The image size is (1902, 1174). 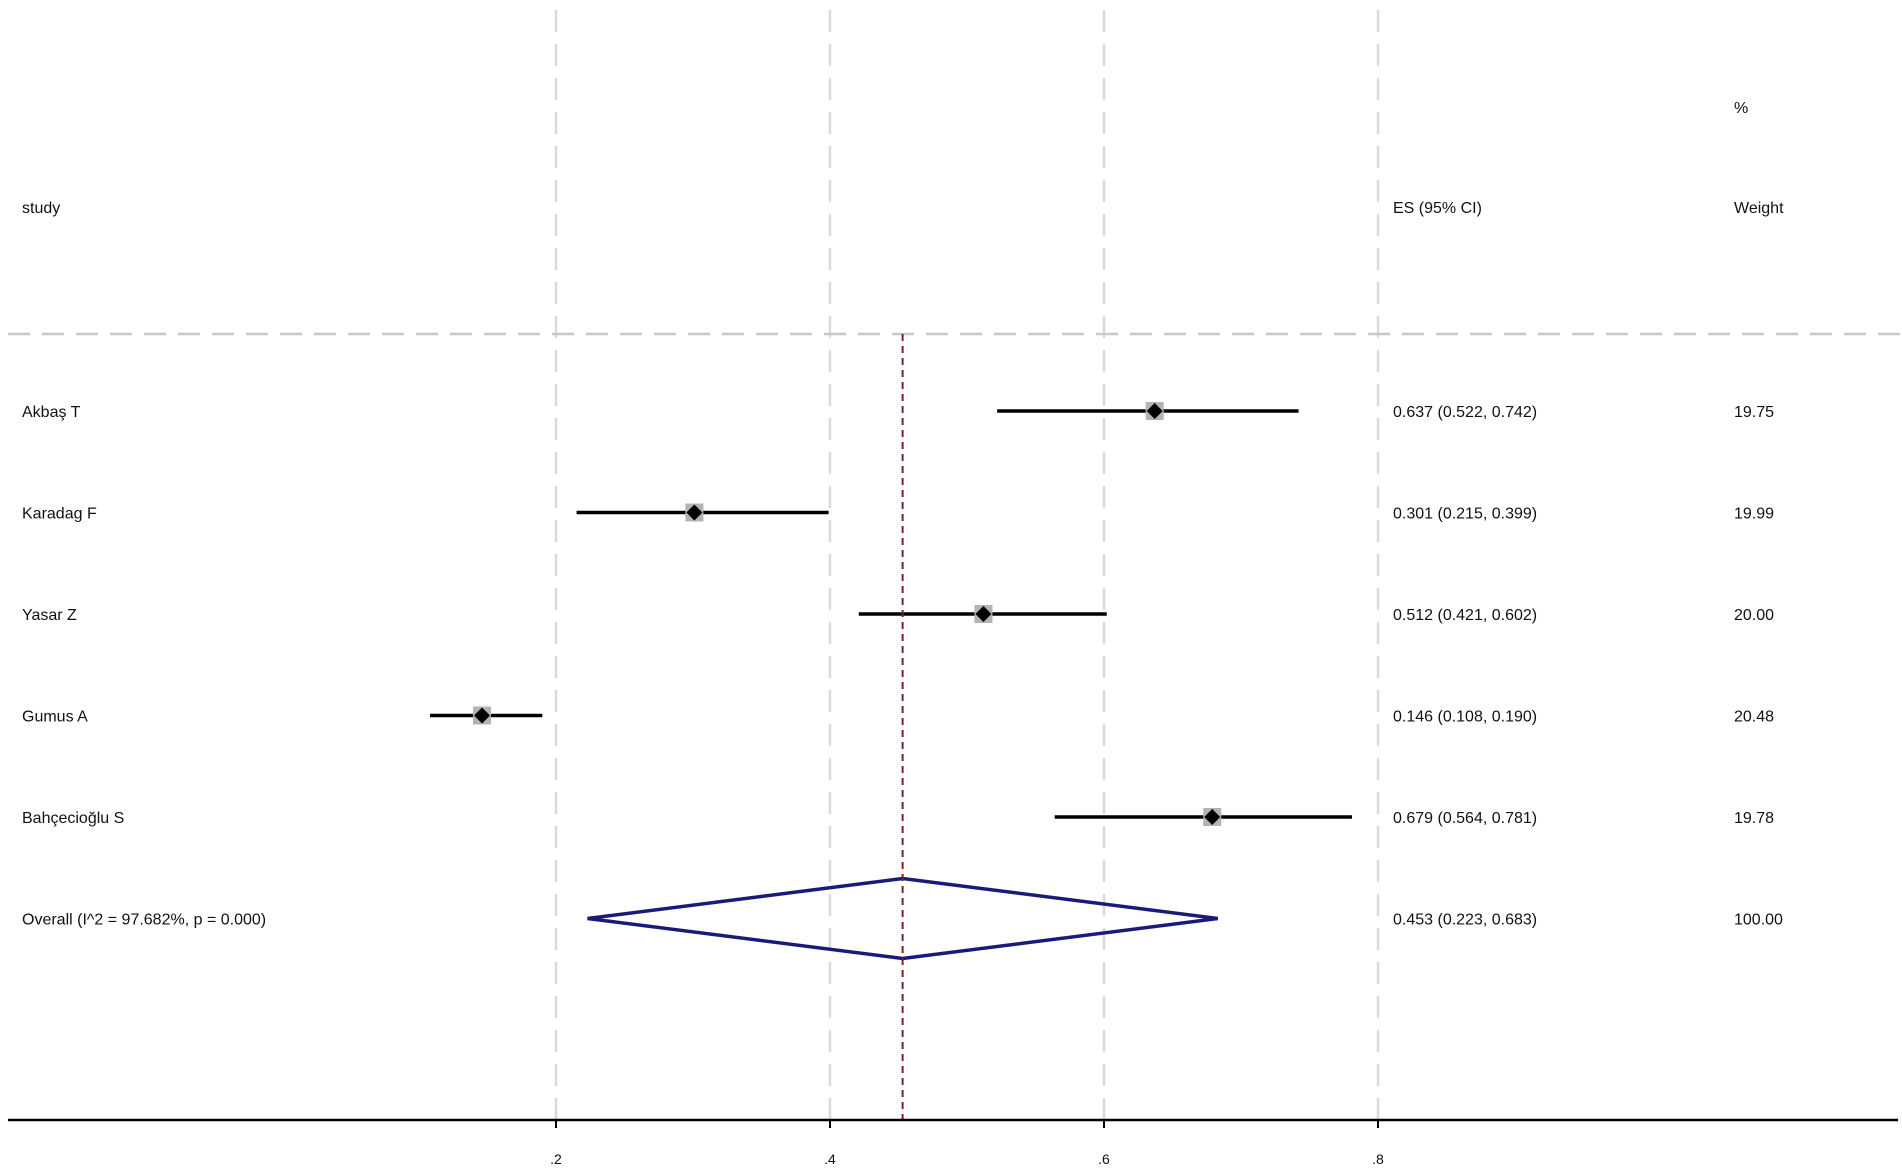 I want to click on study-row: Karadag F 0.301 (0.215, 0.399) 19.99, so click(x=898, y=513).